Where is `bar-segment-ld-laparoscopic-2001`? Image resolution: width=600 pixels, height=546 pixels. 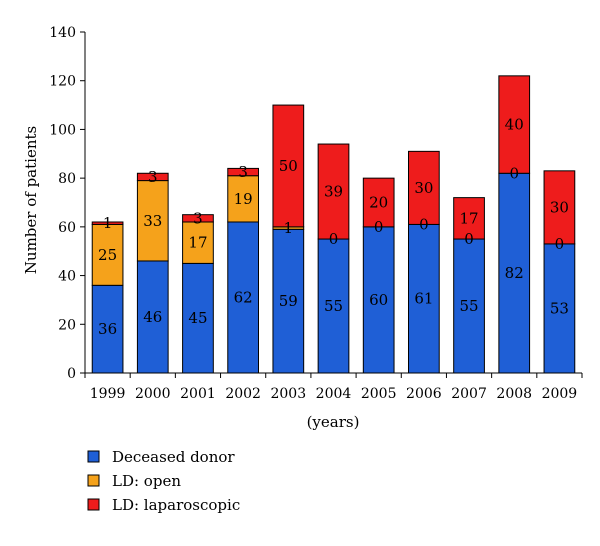 bar-segment-ld-laparoscopic-2001 is located at coordinates (198, 218).